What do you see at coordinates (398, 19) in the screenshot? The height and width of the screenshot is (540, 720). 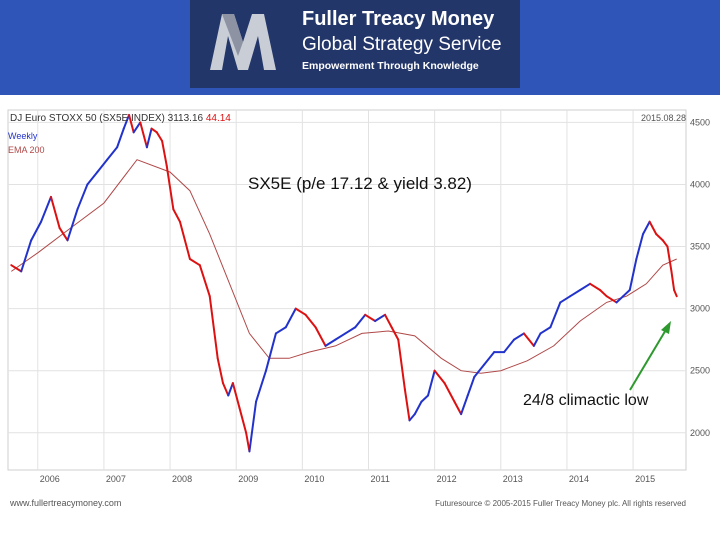 I see `brand-name: Fuller Treacy Money` at bounding box center [398, 19].